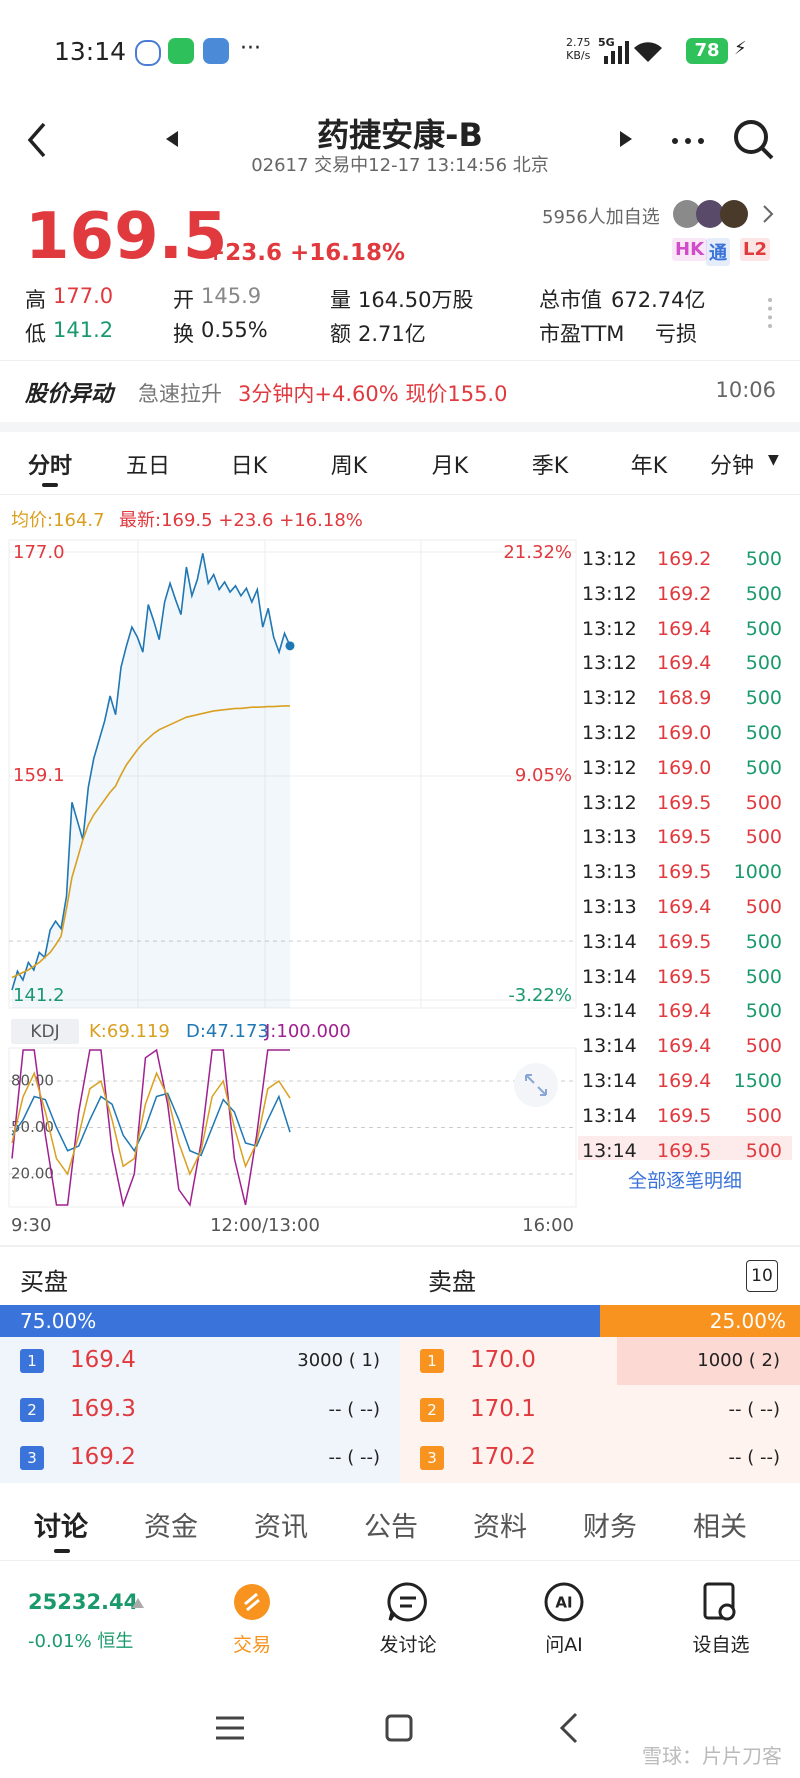 Image resolution: width=800 pixels, height=1778 pixels. I want to click on svg-text: AI, so click(563, 1603).